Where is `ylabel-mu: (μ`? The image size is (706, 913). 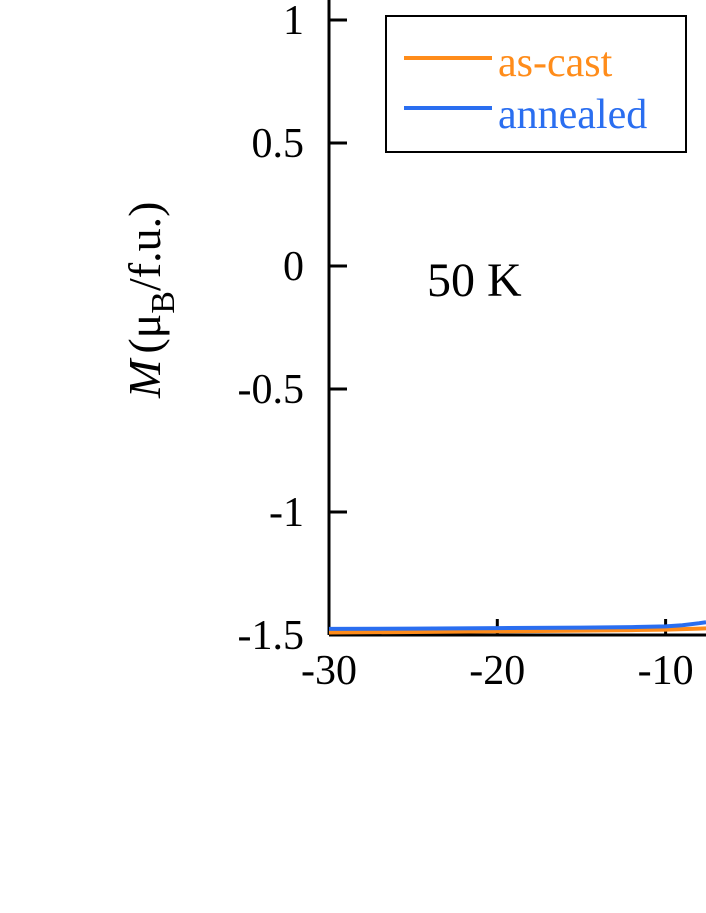 ylabel-mu: (μ is located at coordinates (144, 334).